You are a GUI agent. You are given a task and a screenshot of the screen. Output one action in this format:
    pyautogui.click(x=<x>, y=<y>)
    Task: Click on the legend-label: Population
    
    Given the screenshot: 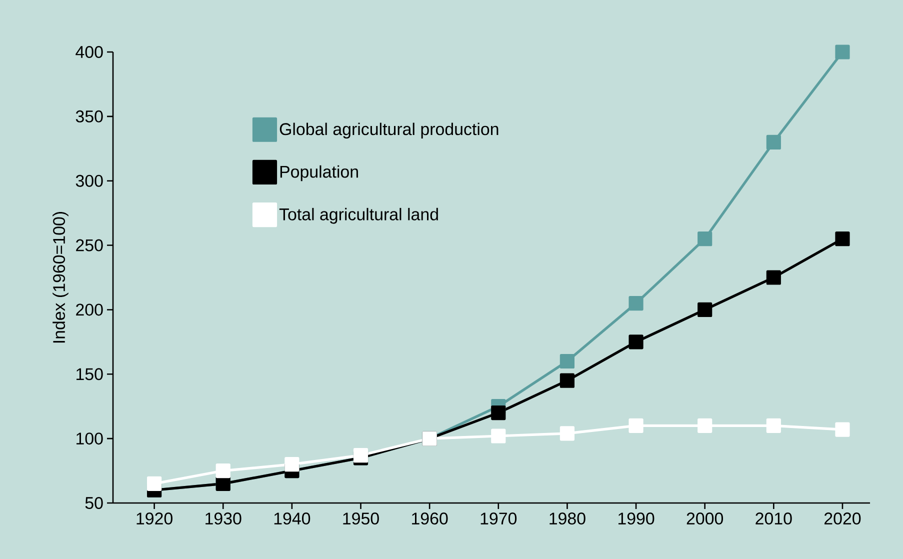 What is the action you would take?
    pyautogui.click(x=319, y=173)
    